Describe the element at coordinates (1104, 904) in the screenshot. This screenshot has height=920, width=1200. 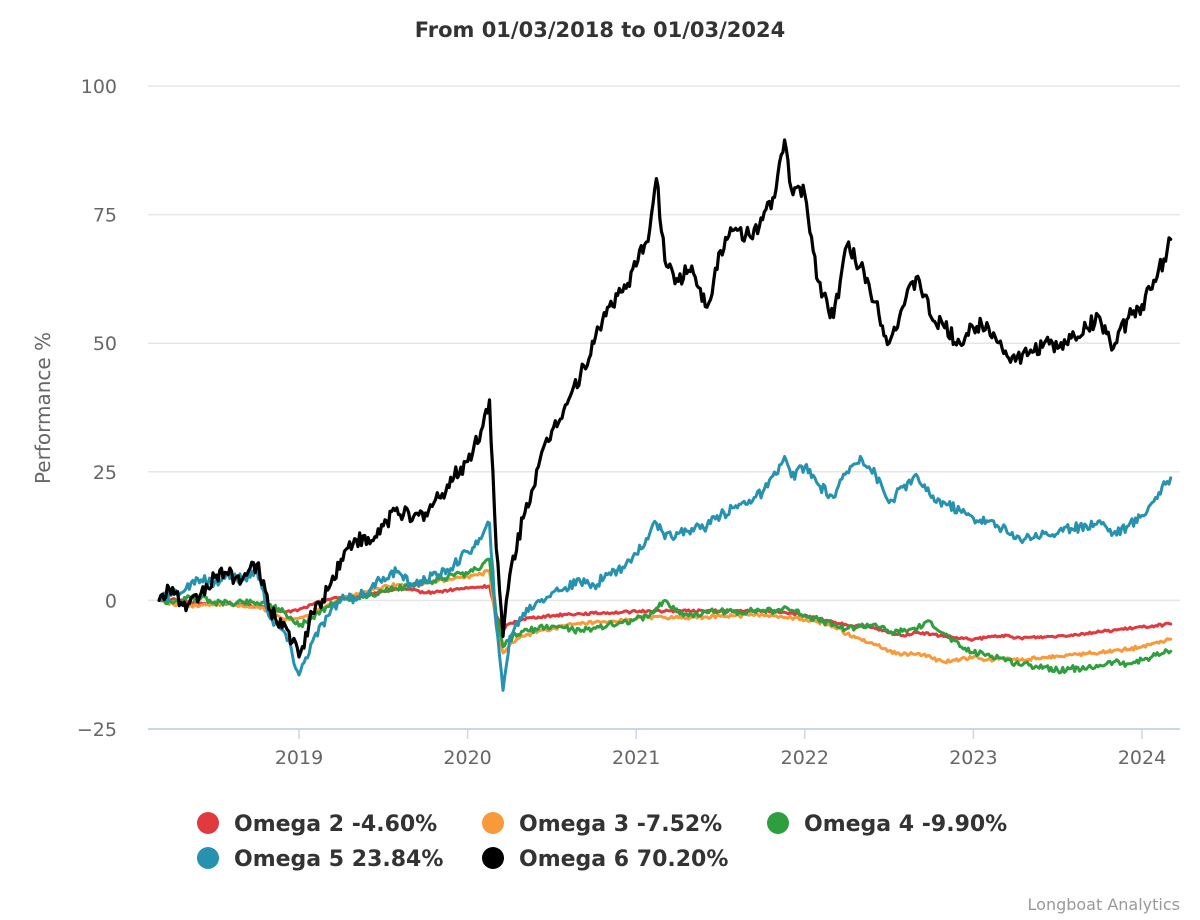
I see `credits-link: Longboat Analytics` at that location.